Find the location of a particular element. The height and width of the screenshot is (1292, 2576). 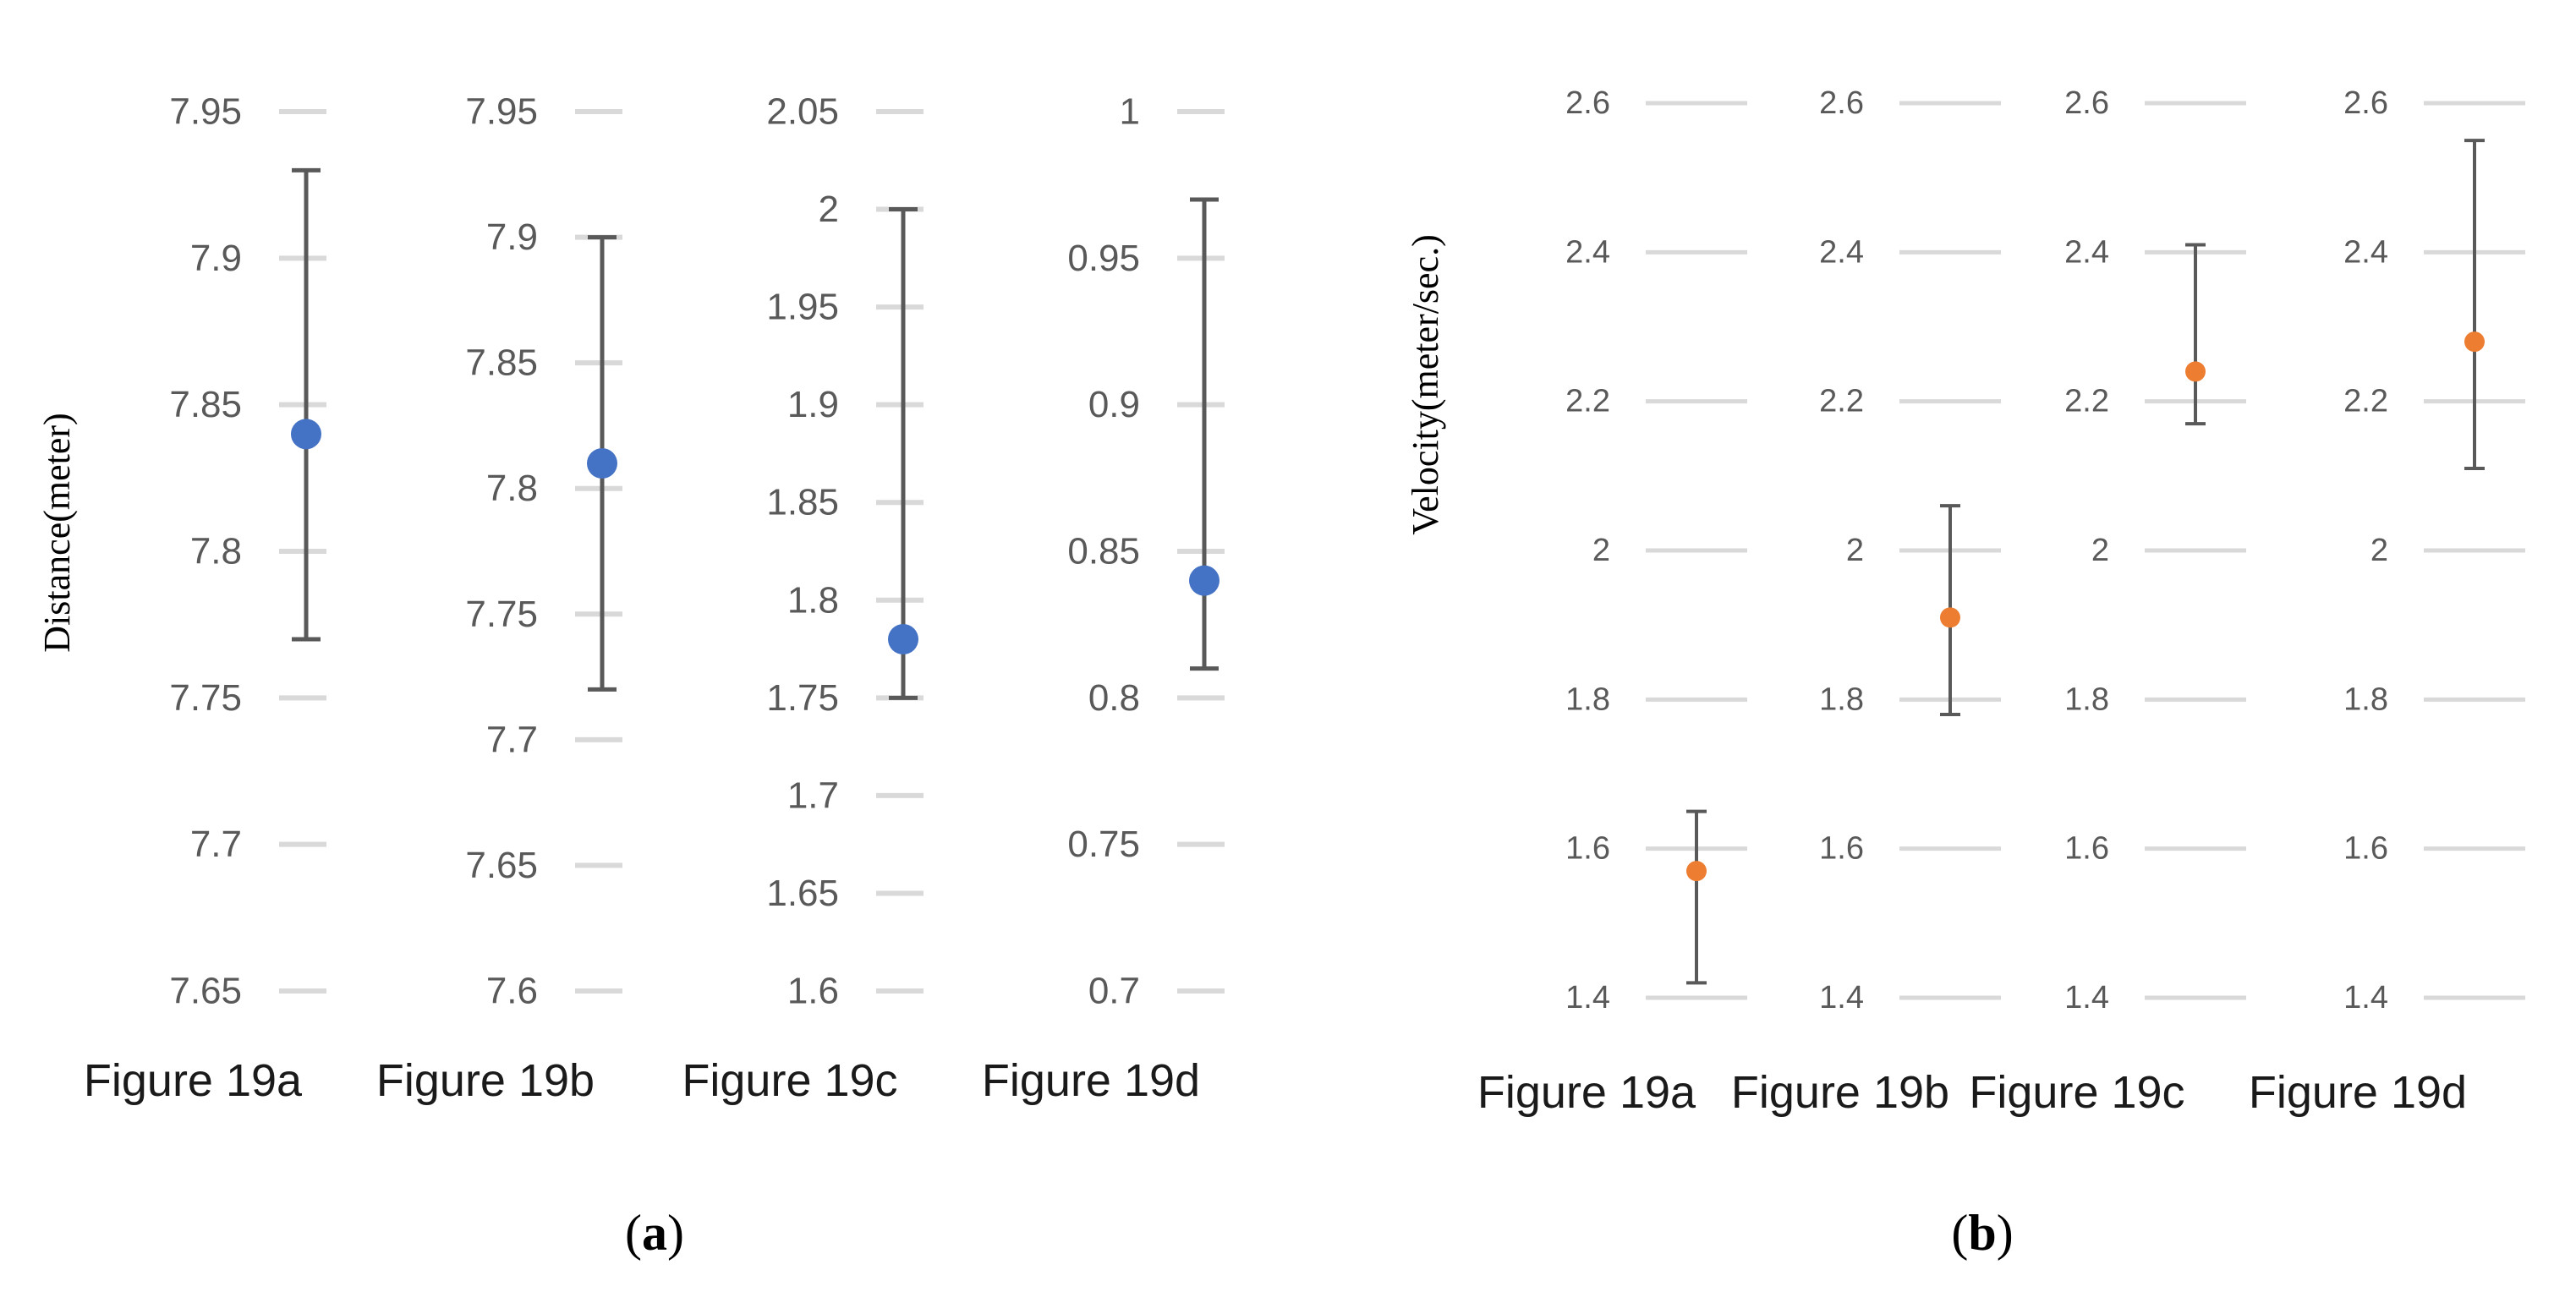

panel-b-category-label: Figure 19d is located at coordinates (2358, 1093).